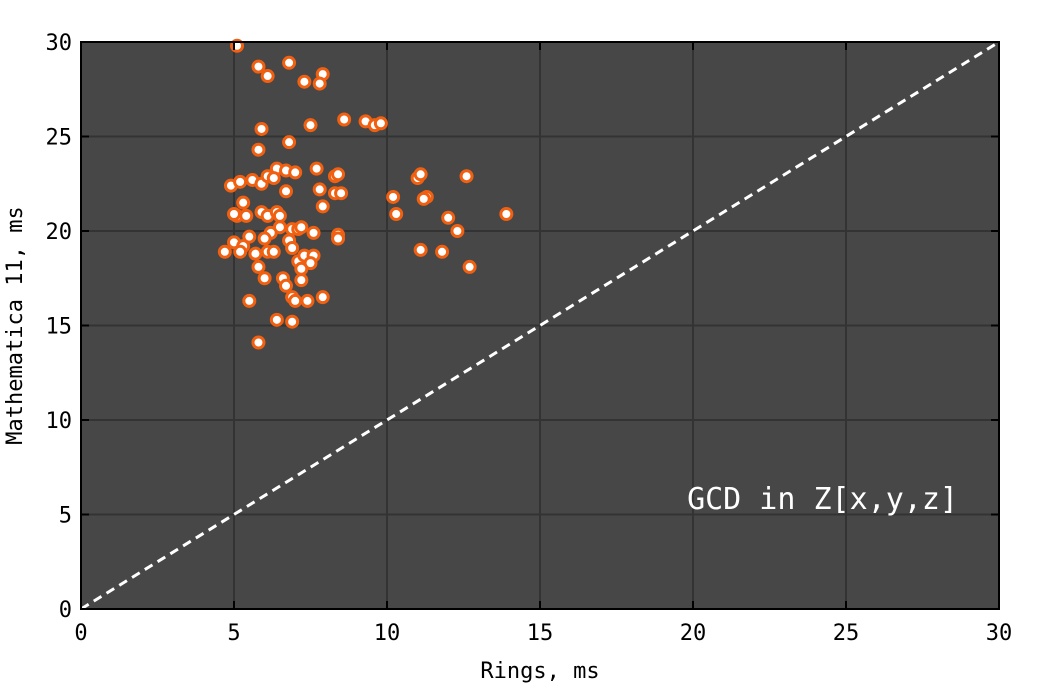 This screenshot has height=686, width=1042. What do you see at coordinates (365, 194) in the screenshot?
I see `data-points` at bounding box center [365, 194].